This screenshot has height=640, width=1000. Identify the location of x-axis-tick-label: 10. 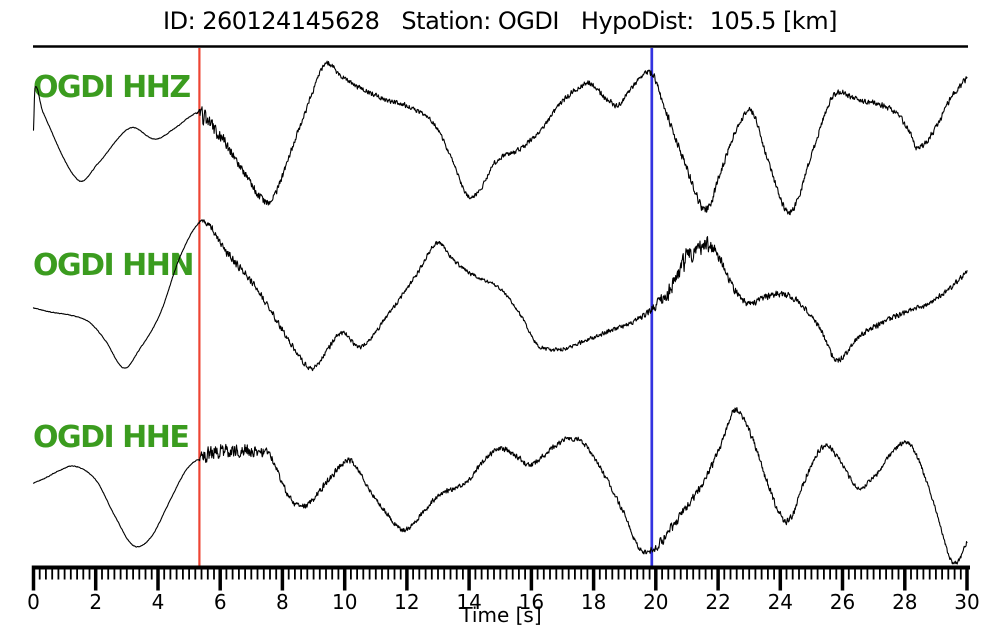
(344, 602).